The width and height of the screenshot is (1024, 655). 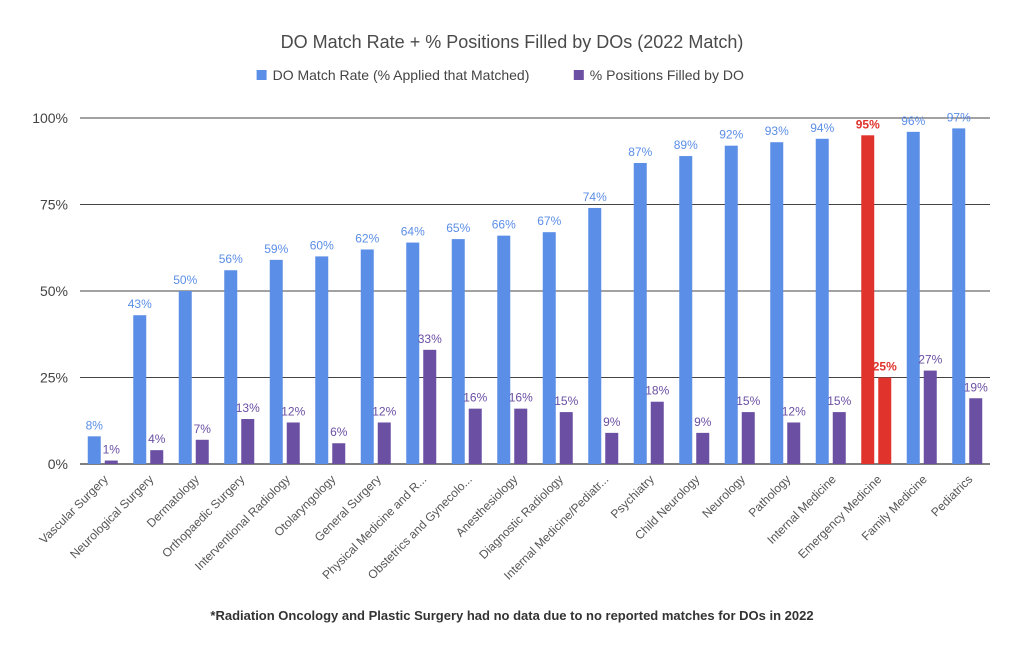 I want to click on legend-label: % Positions Filled by DO, so click(x=667, y=75).